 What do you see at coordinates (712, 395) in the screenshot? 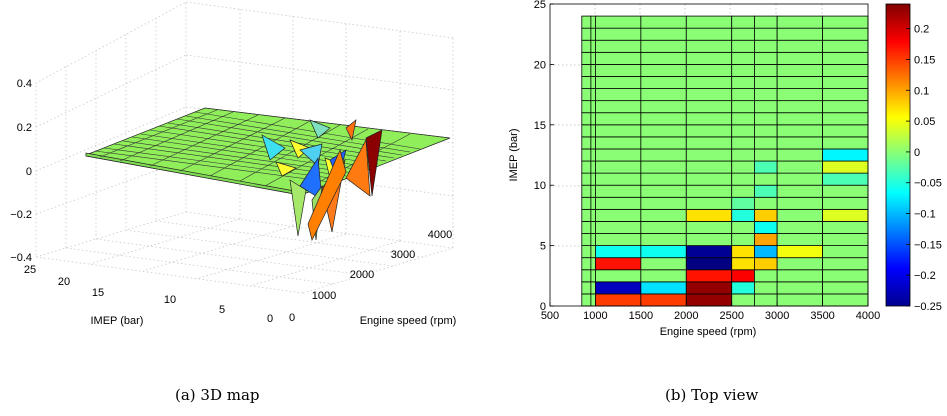
I see `caption-b: (b) Top view` at bounding box center [712, 395].